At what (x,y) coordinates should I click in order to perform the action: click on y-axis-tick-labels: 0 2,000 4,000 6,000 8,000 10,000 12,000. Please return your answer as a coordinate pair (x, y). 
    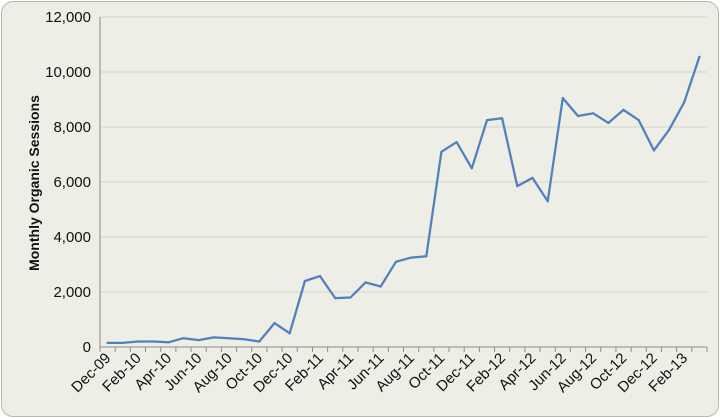
    Looking at the image, I should click on (68, 182).